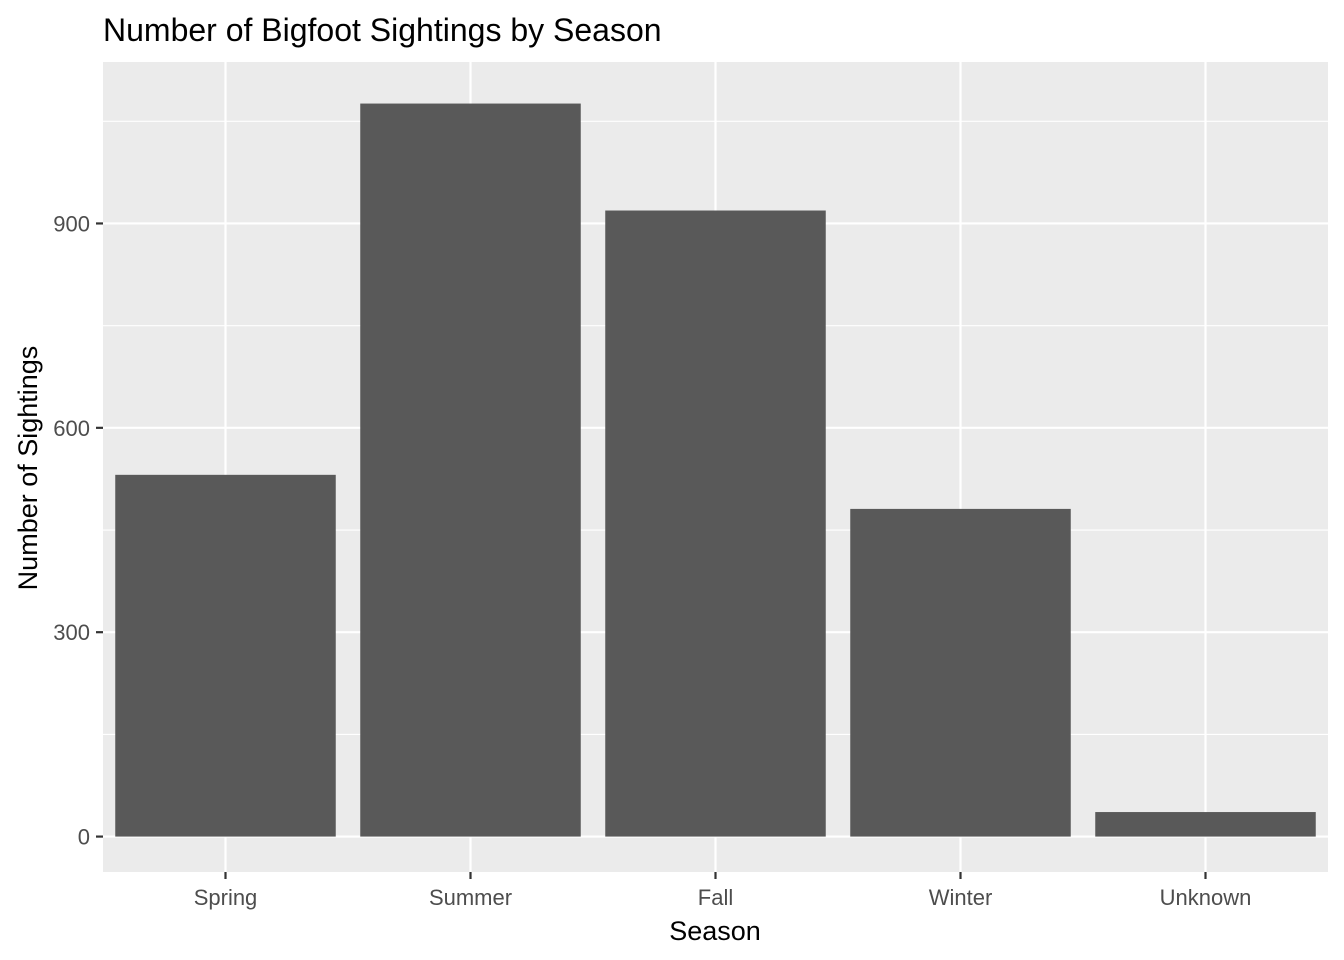  I want to click on bar-unknown, so click(1205, 824).